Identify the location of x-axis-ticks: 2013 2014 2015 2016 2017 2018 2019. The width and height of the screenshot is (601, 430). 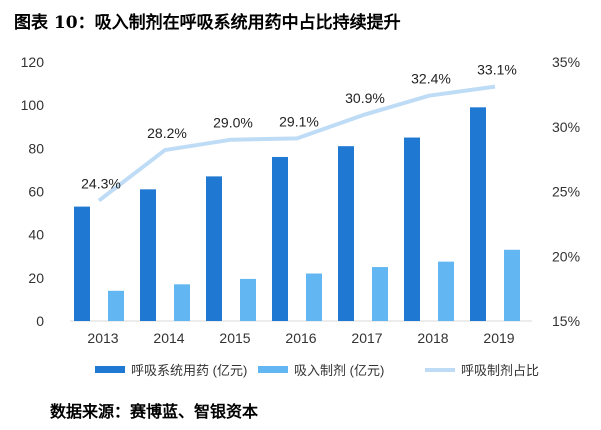
(300, 338).